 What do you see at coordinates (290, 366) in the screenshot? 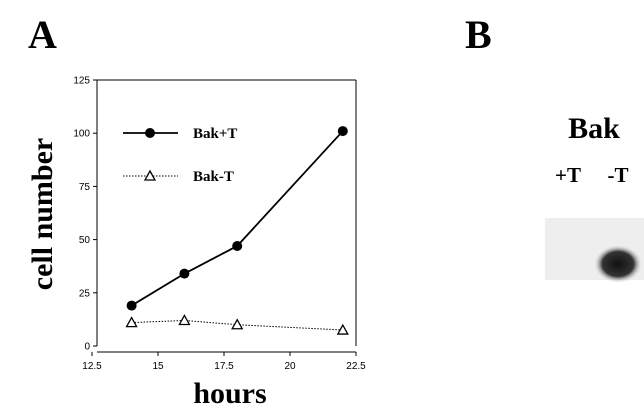
I see `x-tick-label: 20` at bounding box center [290, 366].